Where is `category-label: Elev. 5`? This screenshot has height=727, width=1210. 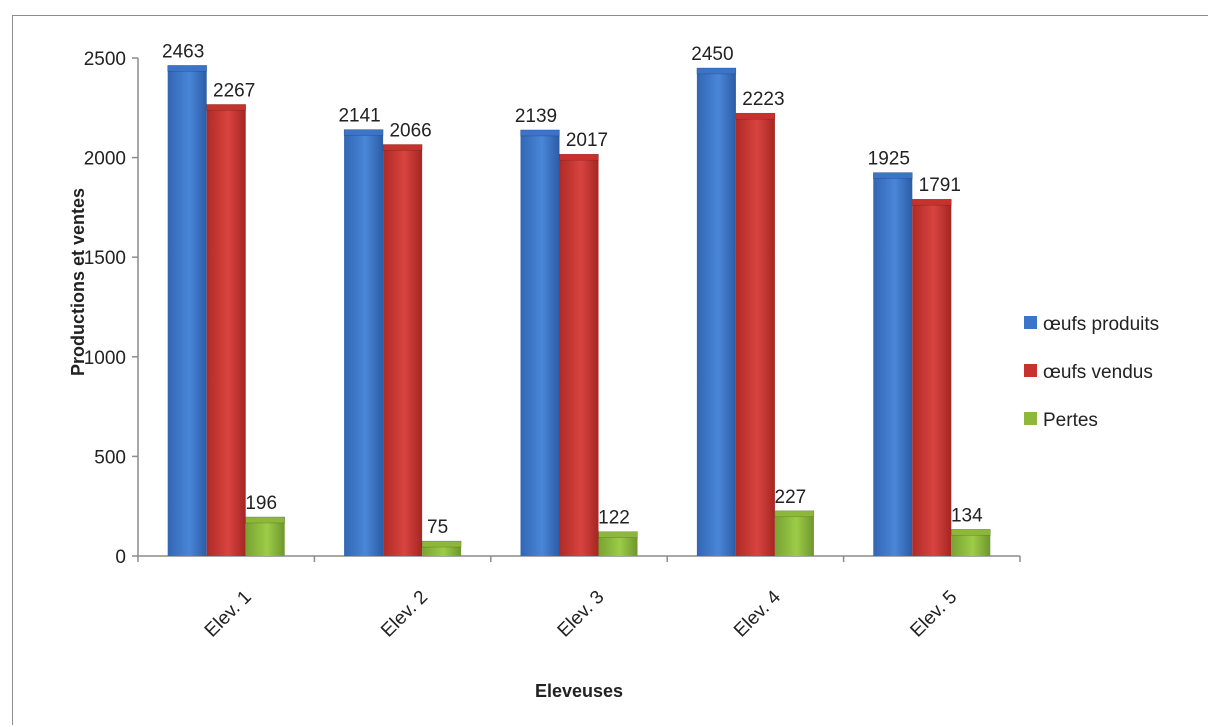
category-label: Elev. 5 is located at coordinates (933, 614).